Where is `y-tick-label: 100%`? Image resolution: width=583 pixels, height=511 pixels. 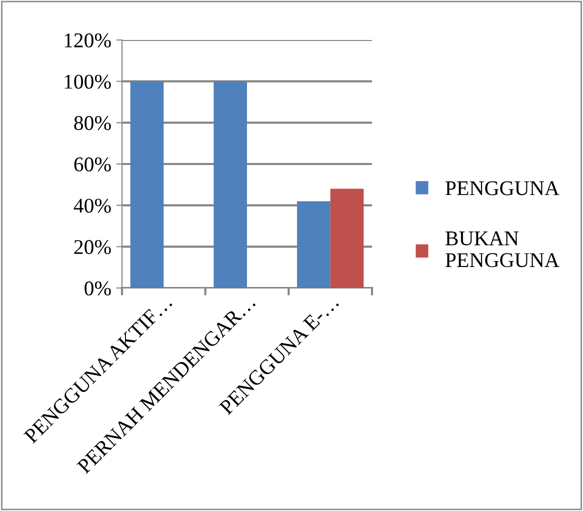
y-tick-label: 100% is located at coordinates (87, 81).